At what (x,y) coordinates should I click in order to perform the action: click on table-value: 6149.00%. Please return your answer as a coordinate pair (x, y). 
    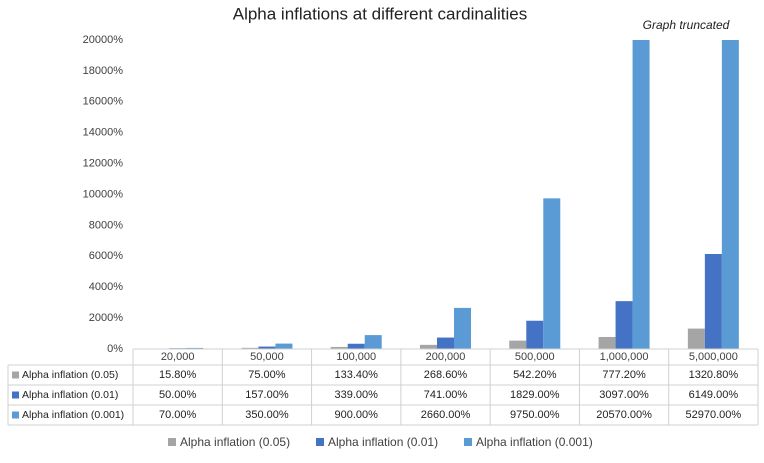
    Looking at the image, I should click on (714, 395).